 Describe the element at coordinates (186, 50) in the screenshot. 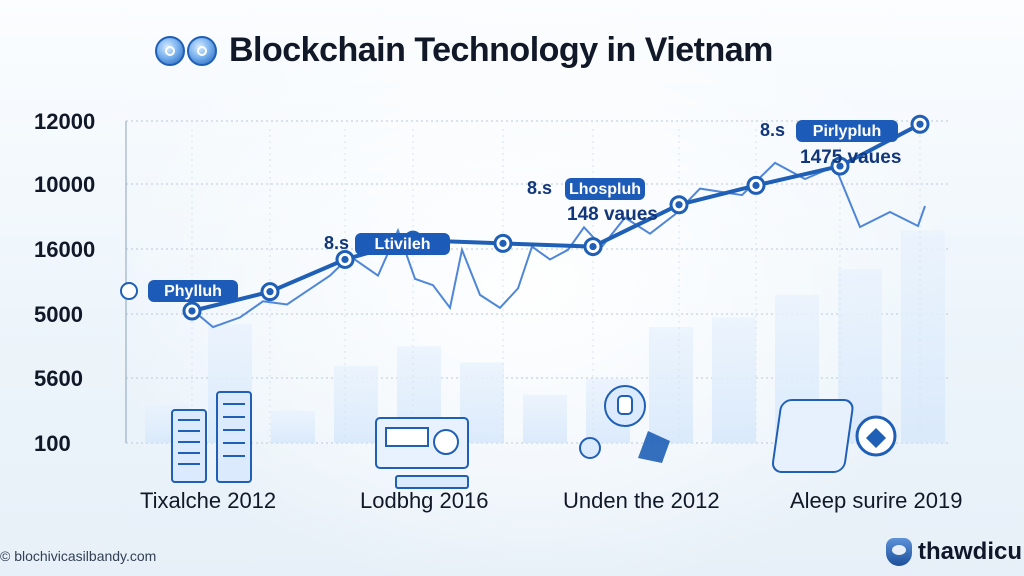

I see `header-logo-group` at that location.